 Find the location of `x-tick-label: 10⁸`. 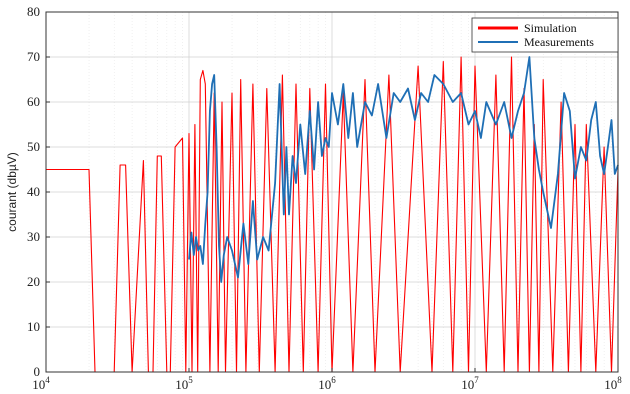

x-tick-label: 10⁸ is located at coordinates (613, 383).